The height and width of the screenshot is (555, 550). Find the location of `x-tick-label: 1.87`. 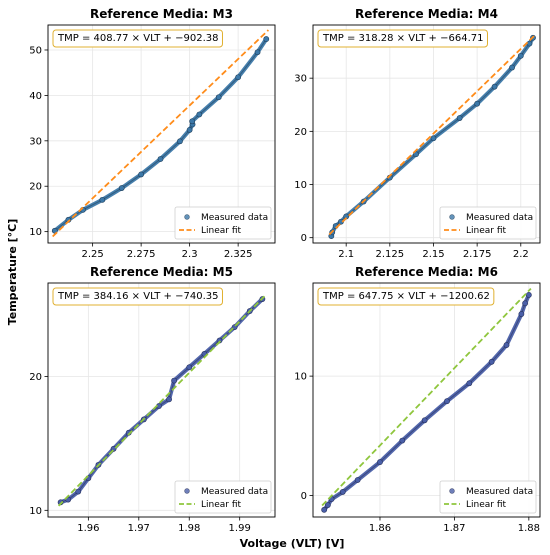

x-tick-label: 1.87 is located at coordinates (454, 528).